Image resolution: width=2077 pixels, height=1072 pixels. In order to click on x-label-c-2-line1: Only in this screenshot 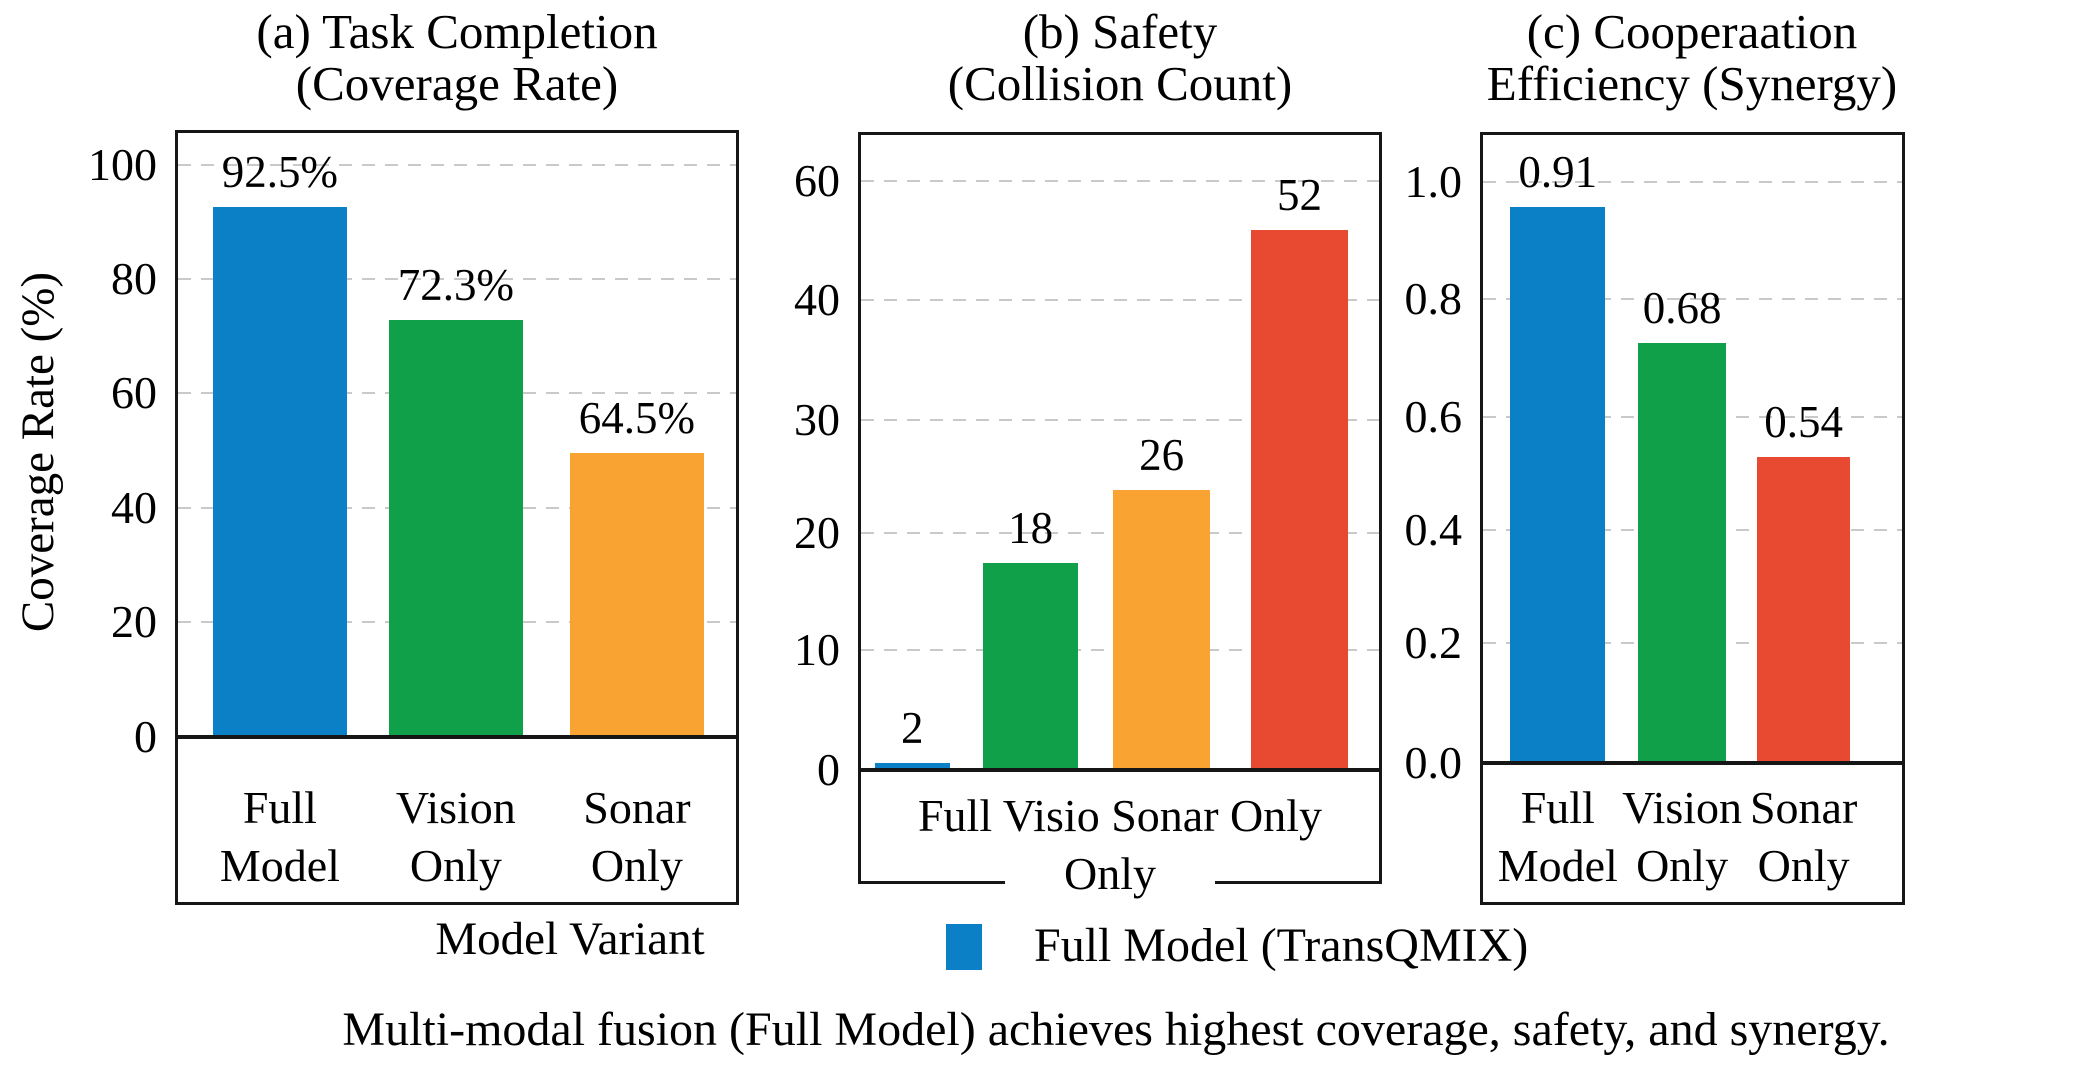, I will do `click(1803, 865)`.